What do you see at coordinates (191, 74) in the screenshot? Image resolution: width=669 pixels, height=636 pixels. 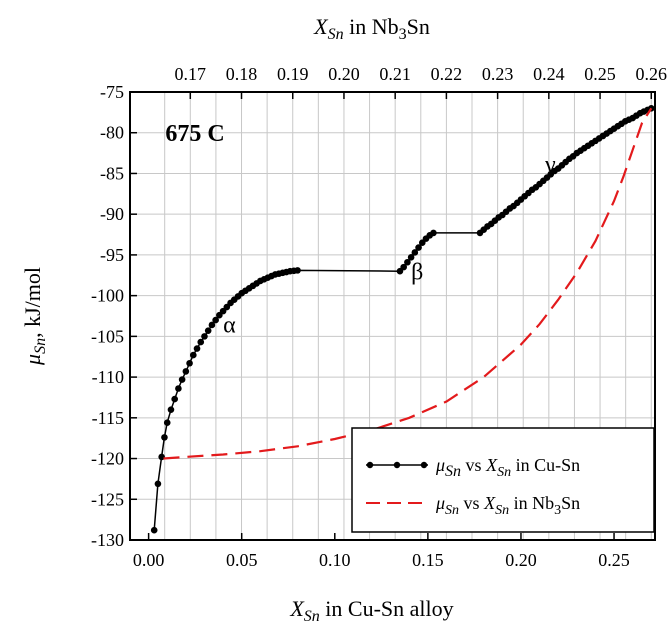 I see `x-top-tick-label: 0.17` at bounding box center [191, 74].